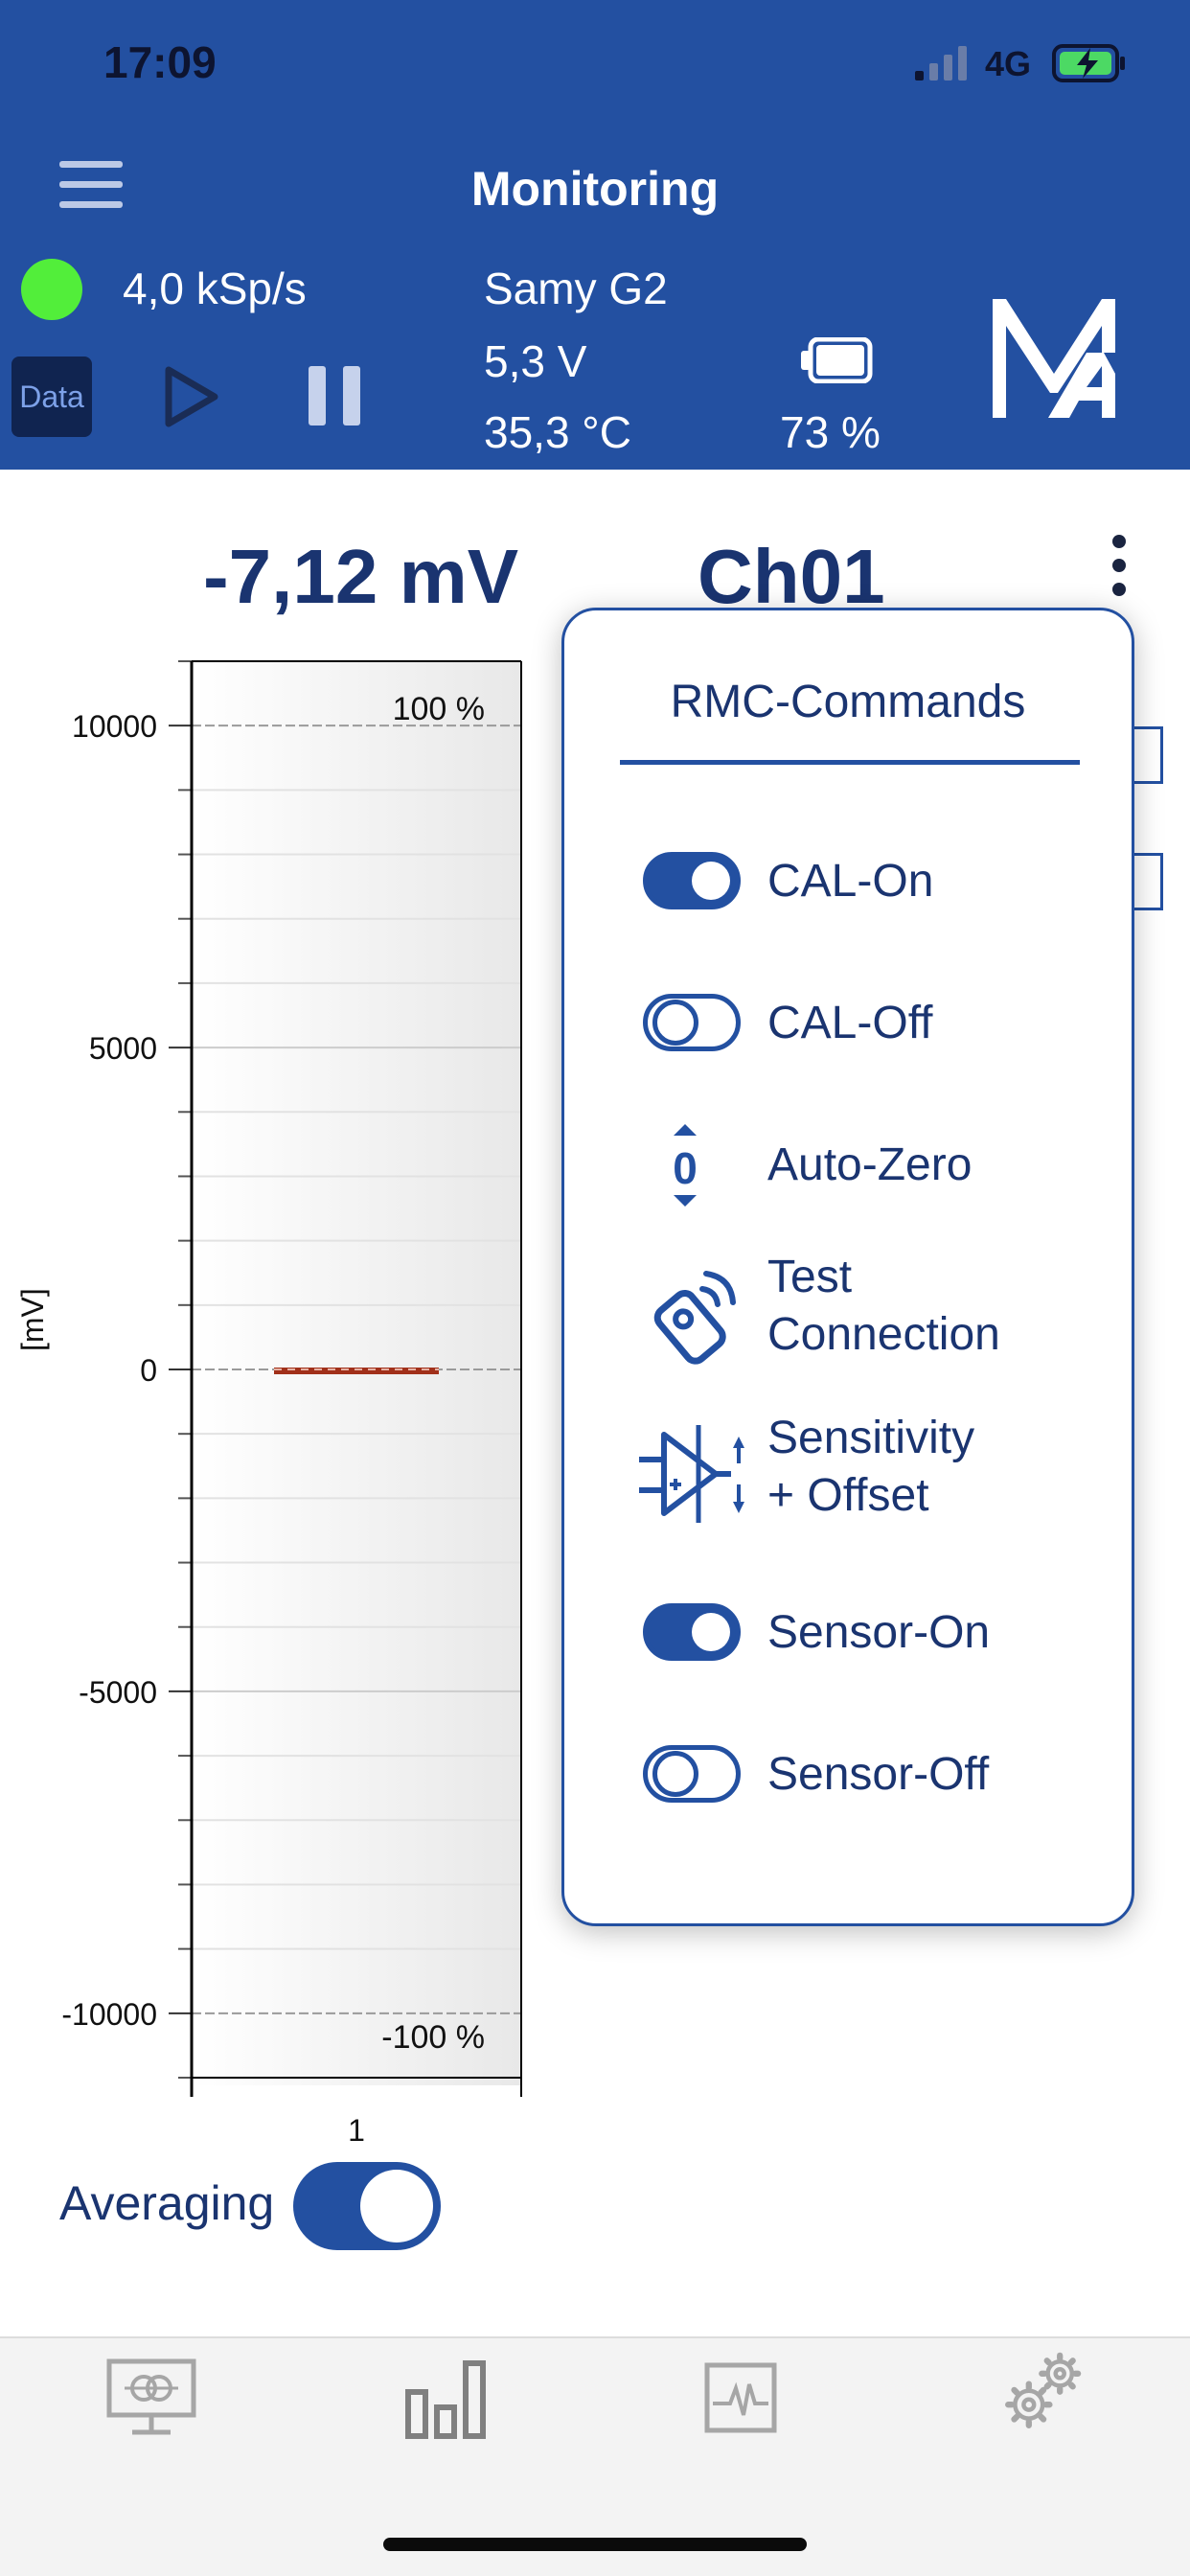 Image resolution: width=1190 pixels, height=2576 pixels. I want to click on amplifier-icon, so click(692, 1474).